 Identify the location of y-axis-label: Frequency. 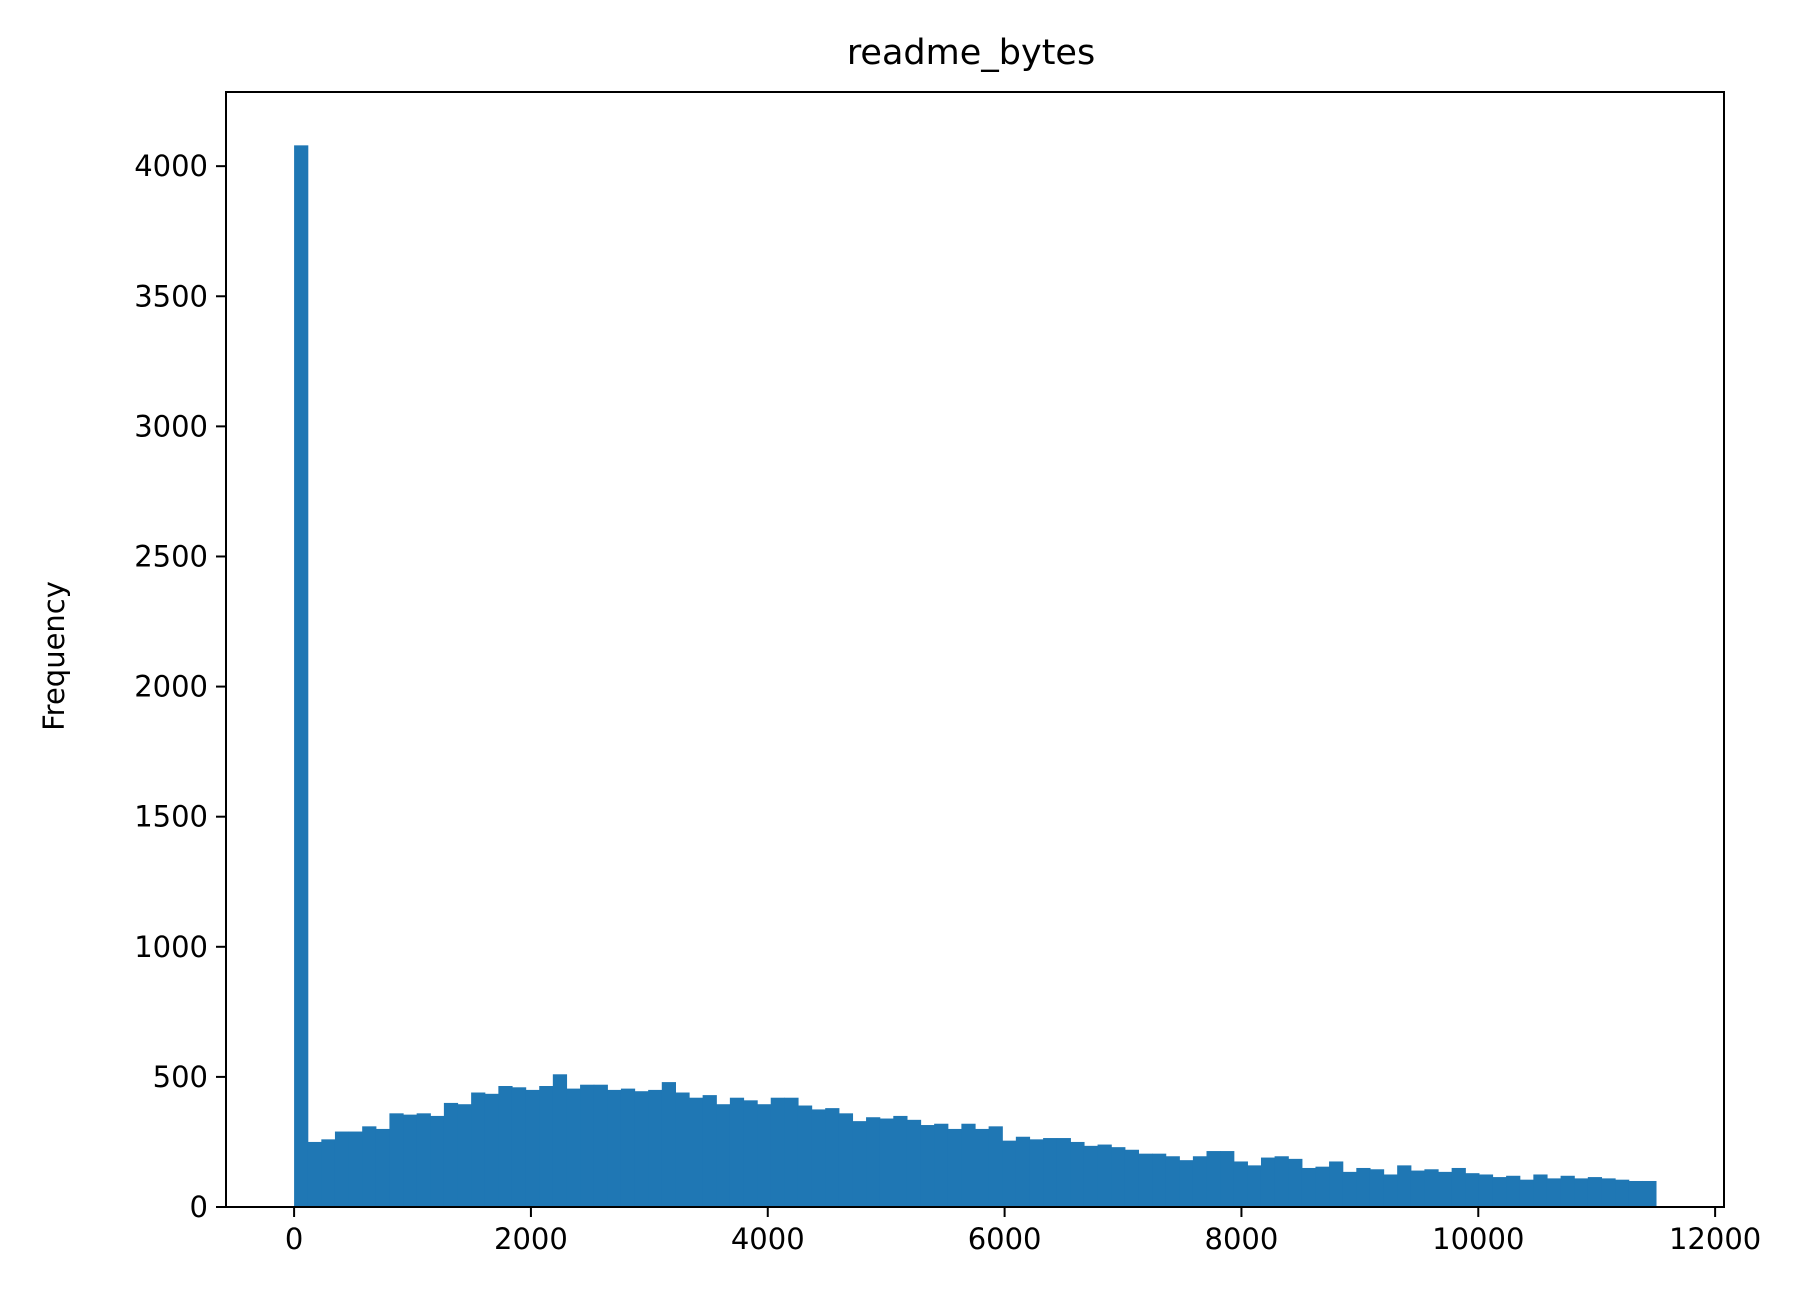
(54, 656).